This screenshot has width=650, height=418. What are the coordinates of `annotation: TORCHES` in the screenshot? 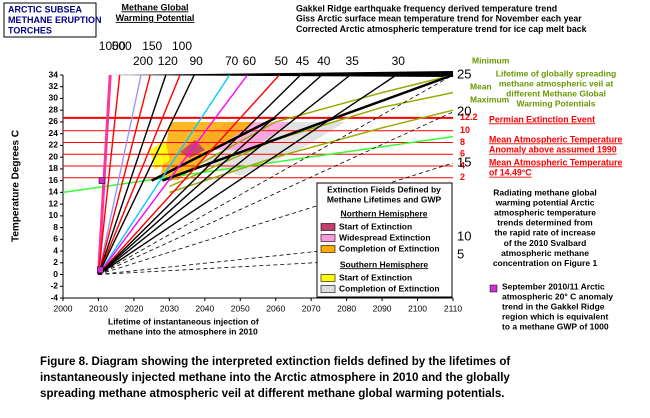 It's located at (30, 31).